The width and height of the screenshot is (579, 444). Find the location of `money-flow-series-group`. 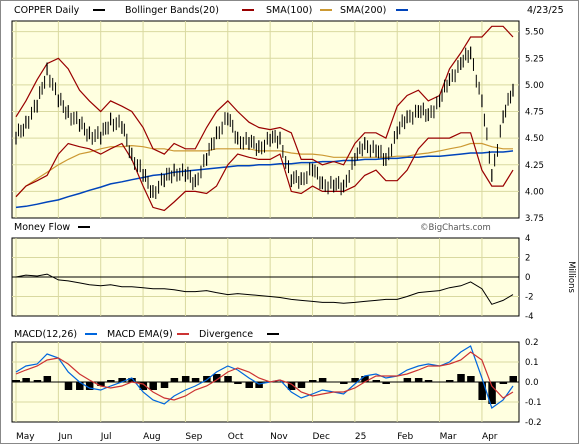

money-flow-series-group is located at coordinates (265, 289).